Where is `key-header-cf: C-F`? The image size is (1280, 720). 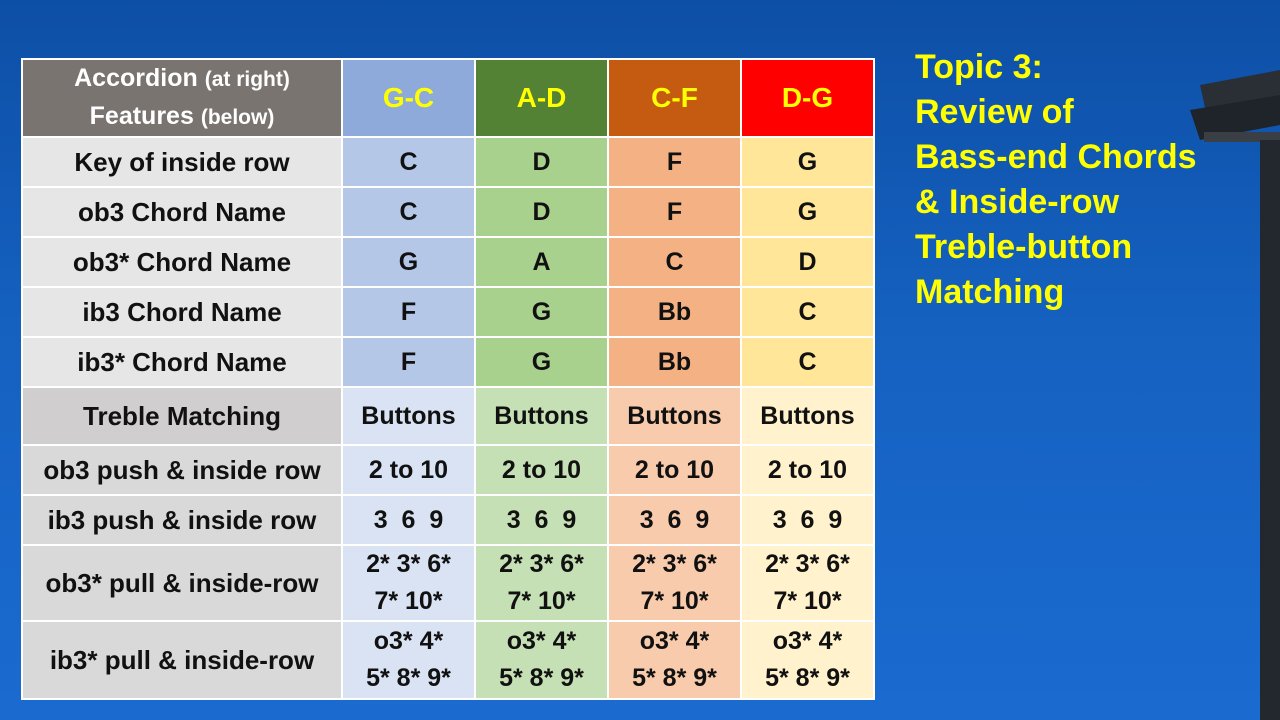 key-header-cf: C-F is located at coordinates (674, 98).